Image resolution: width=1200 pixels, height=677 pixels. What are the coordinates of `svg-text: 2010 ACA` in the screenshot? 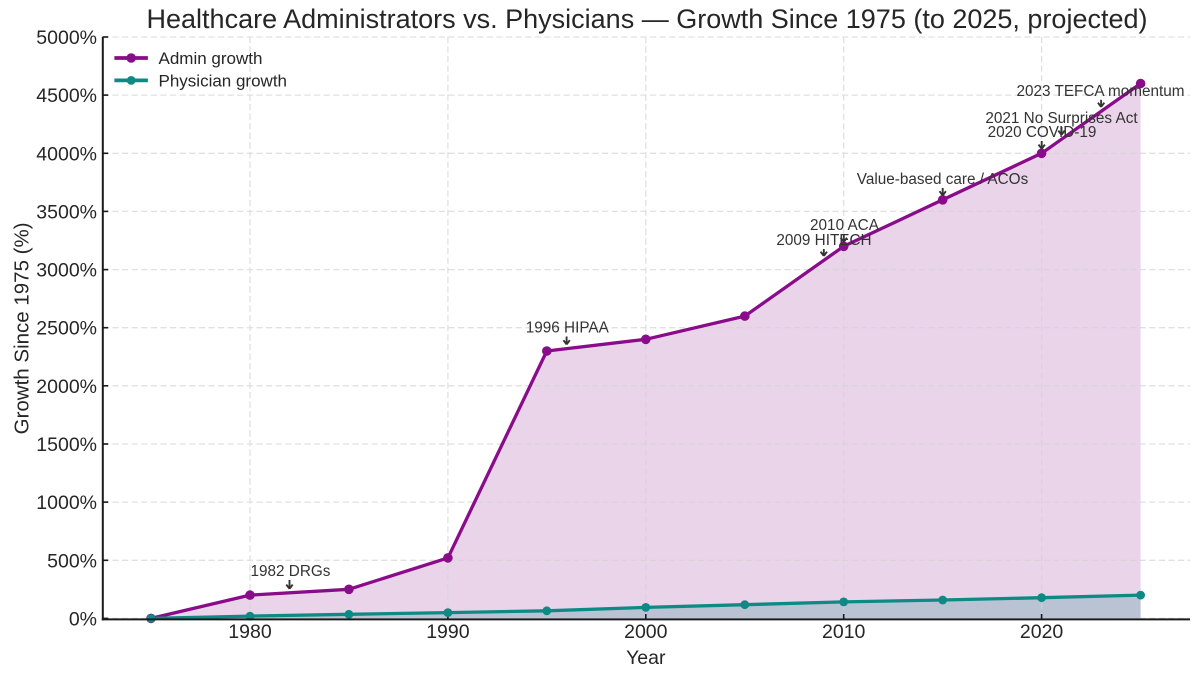 It's located at (845, 225).